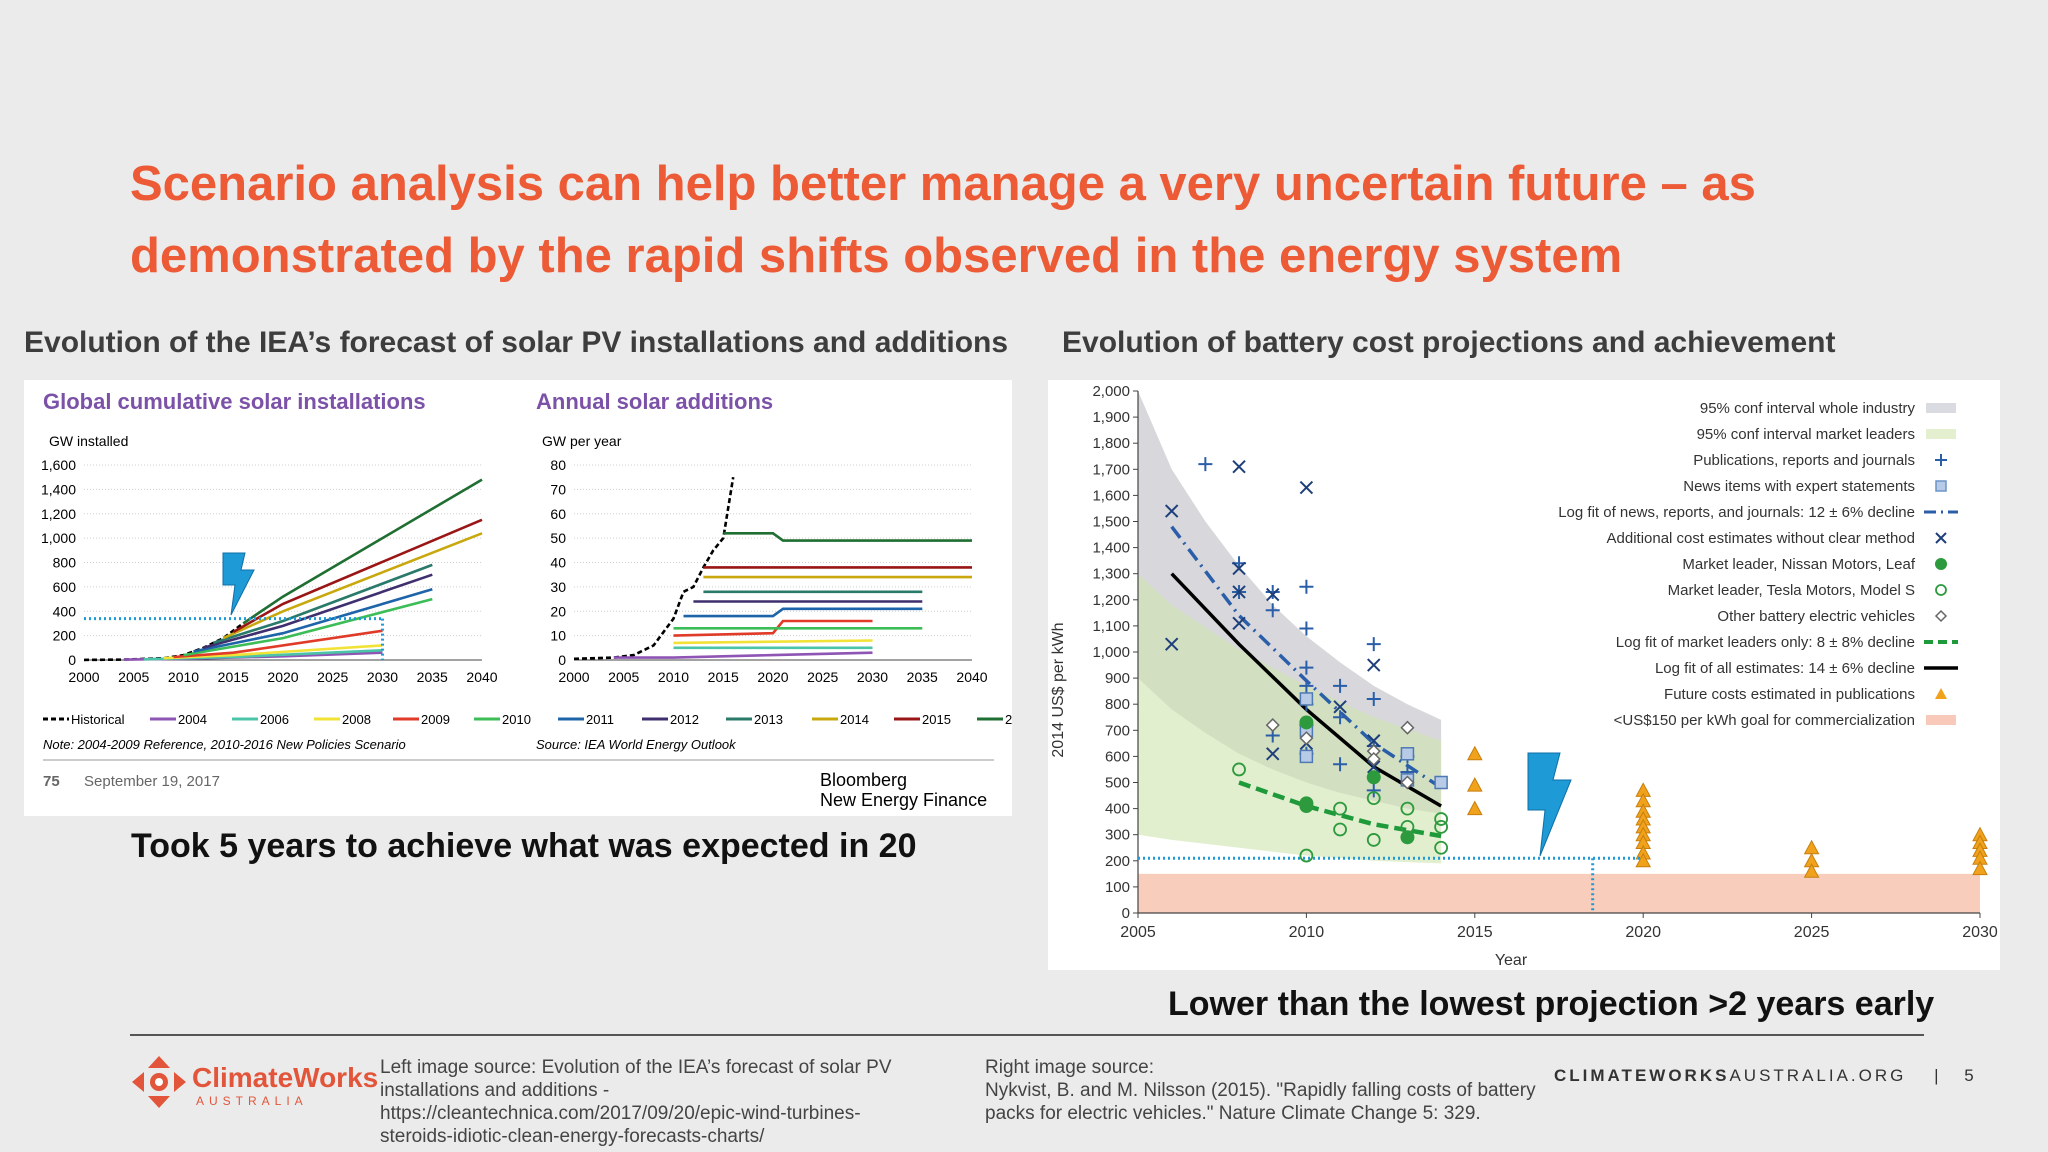  Describe the element at coordinates (1798, 564) in the screenshot. I see `legend-label: Market leader, Nissan Motors, Leaf` at that location.